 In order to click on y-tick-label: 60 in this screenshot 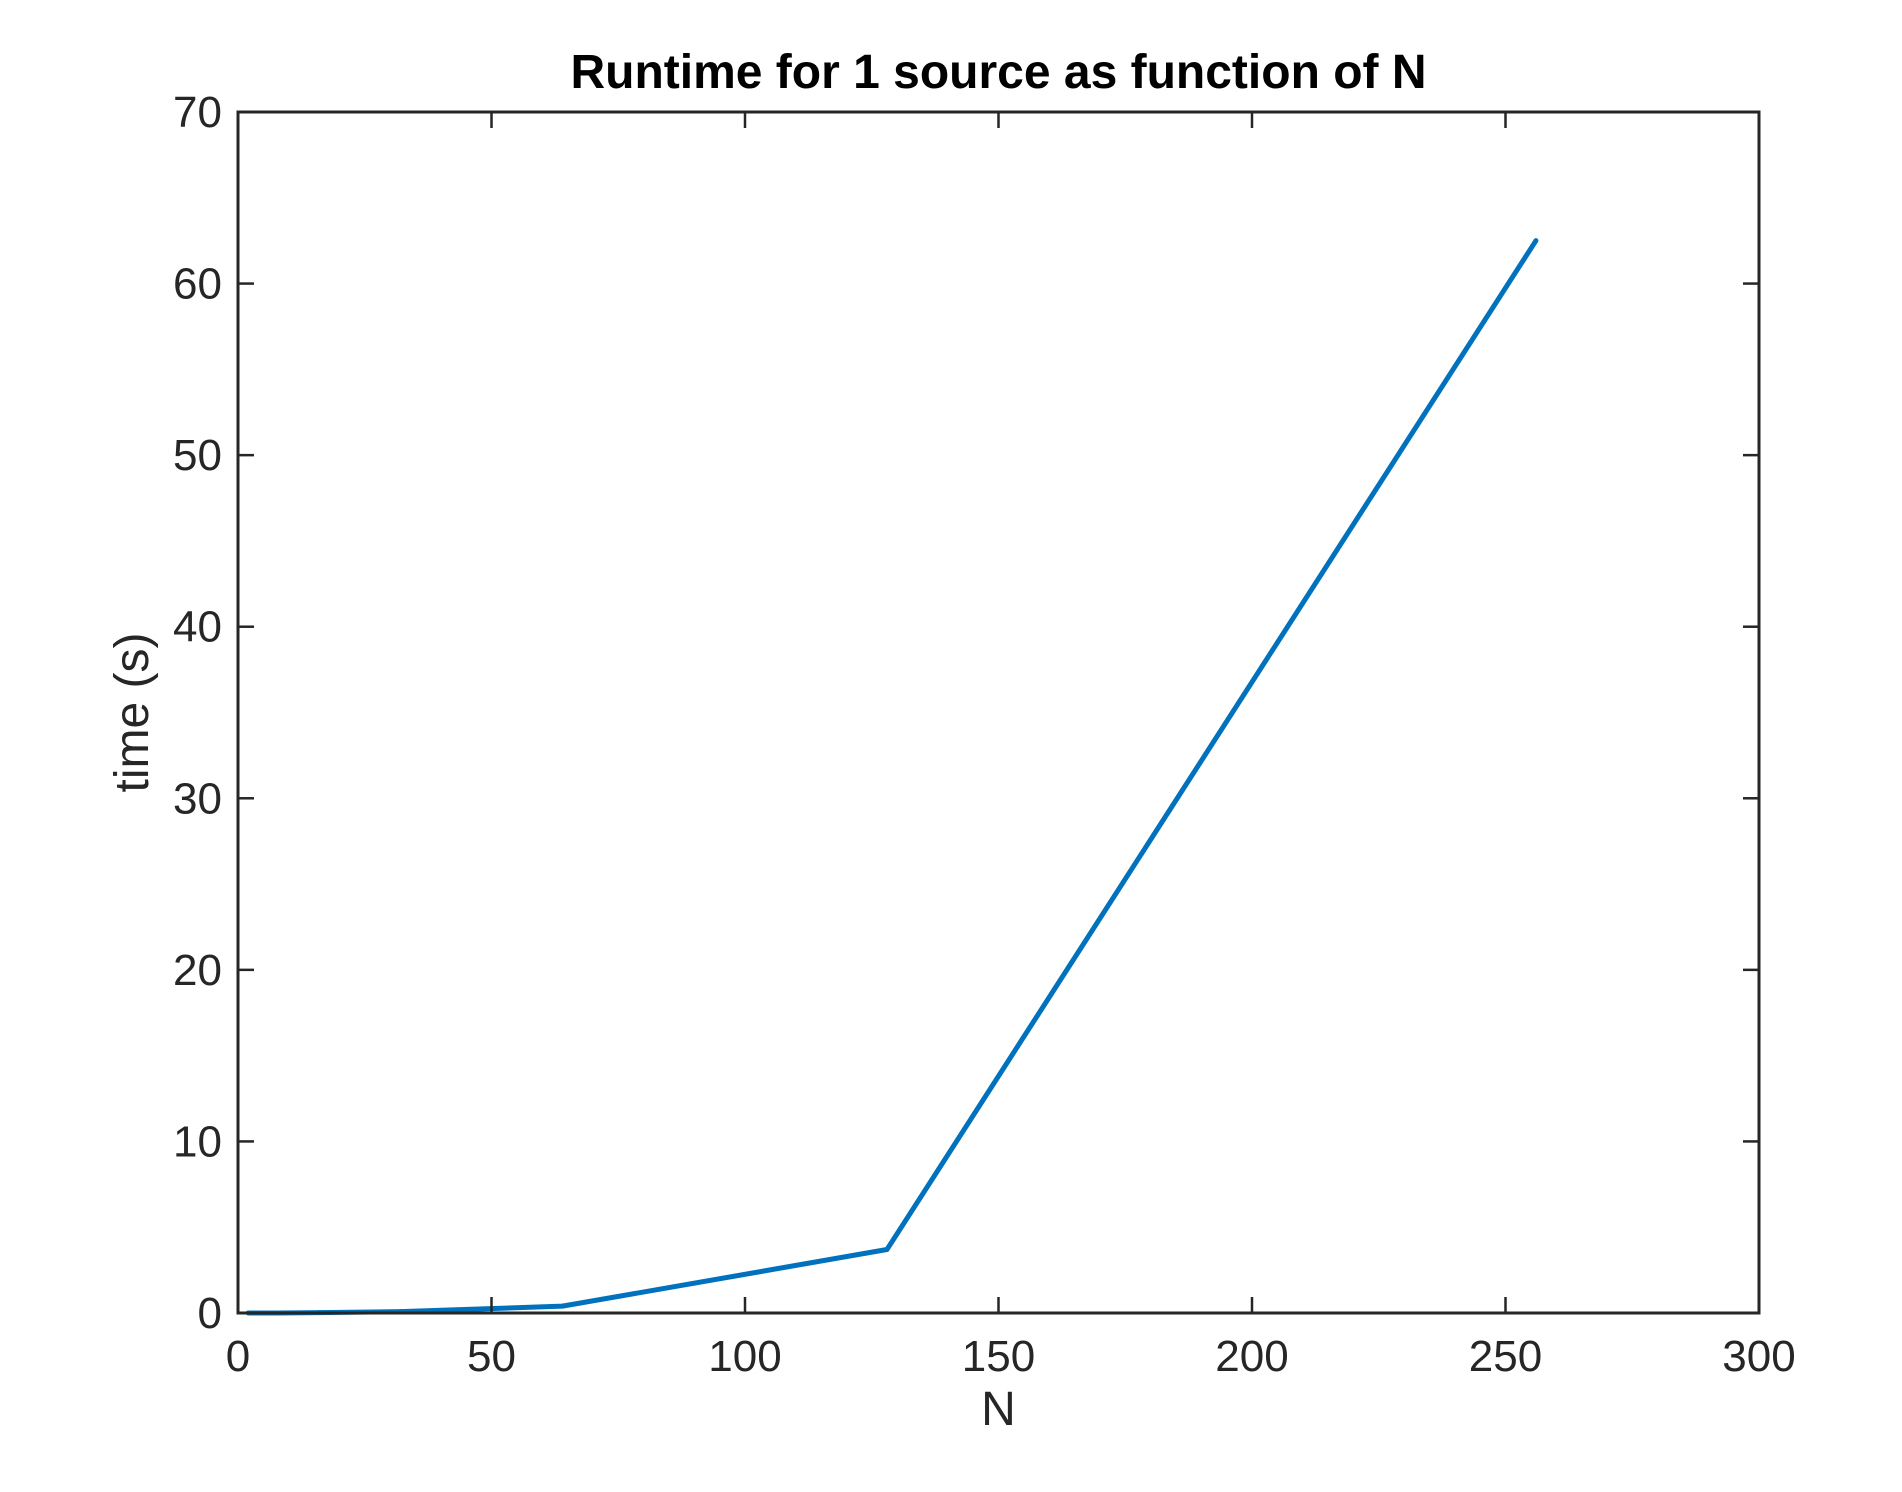, I will do `click(197, 284)`.